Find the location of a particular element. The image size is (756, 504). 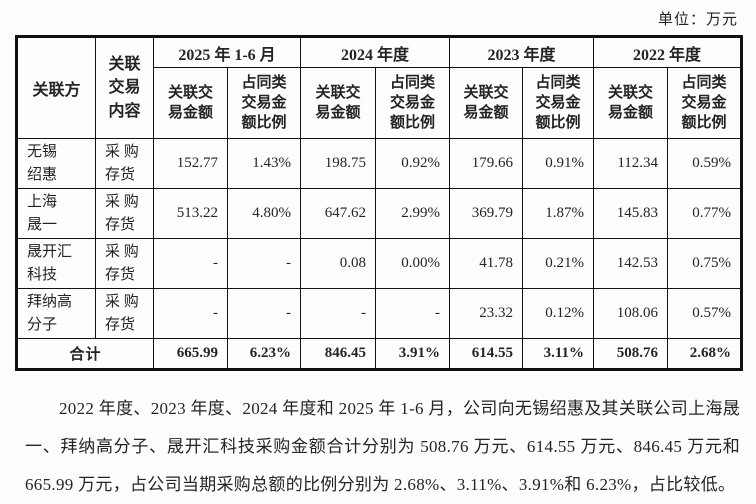

total-ratio-cell: 2.68% is located at coordinates (705, 354).